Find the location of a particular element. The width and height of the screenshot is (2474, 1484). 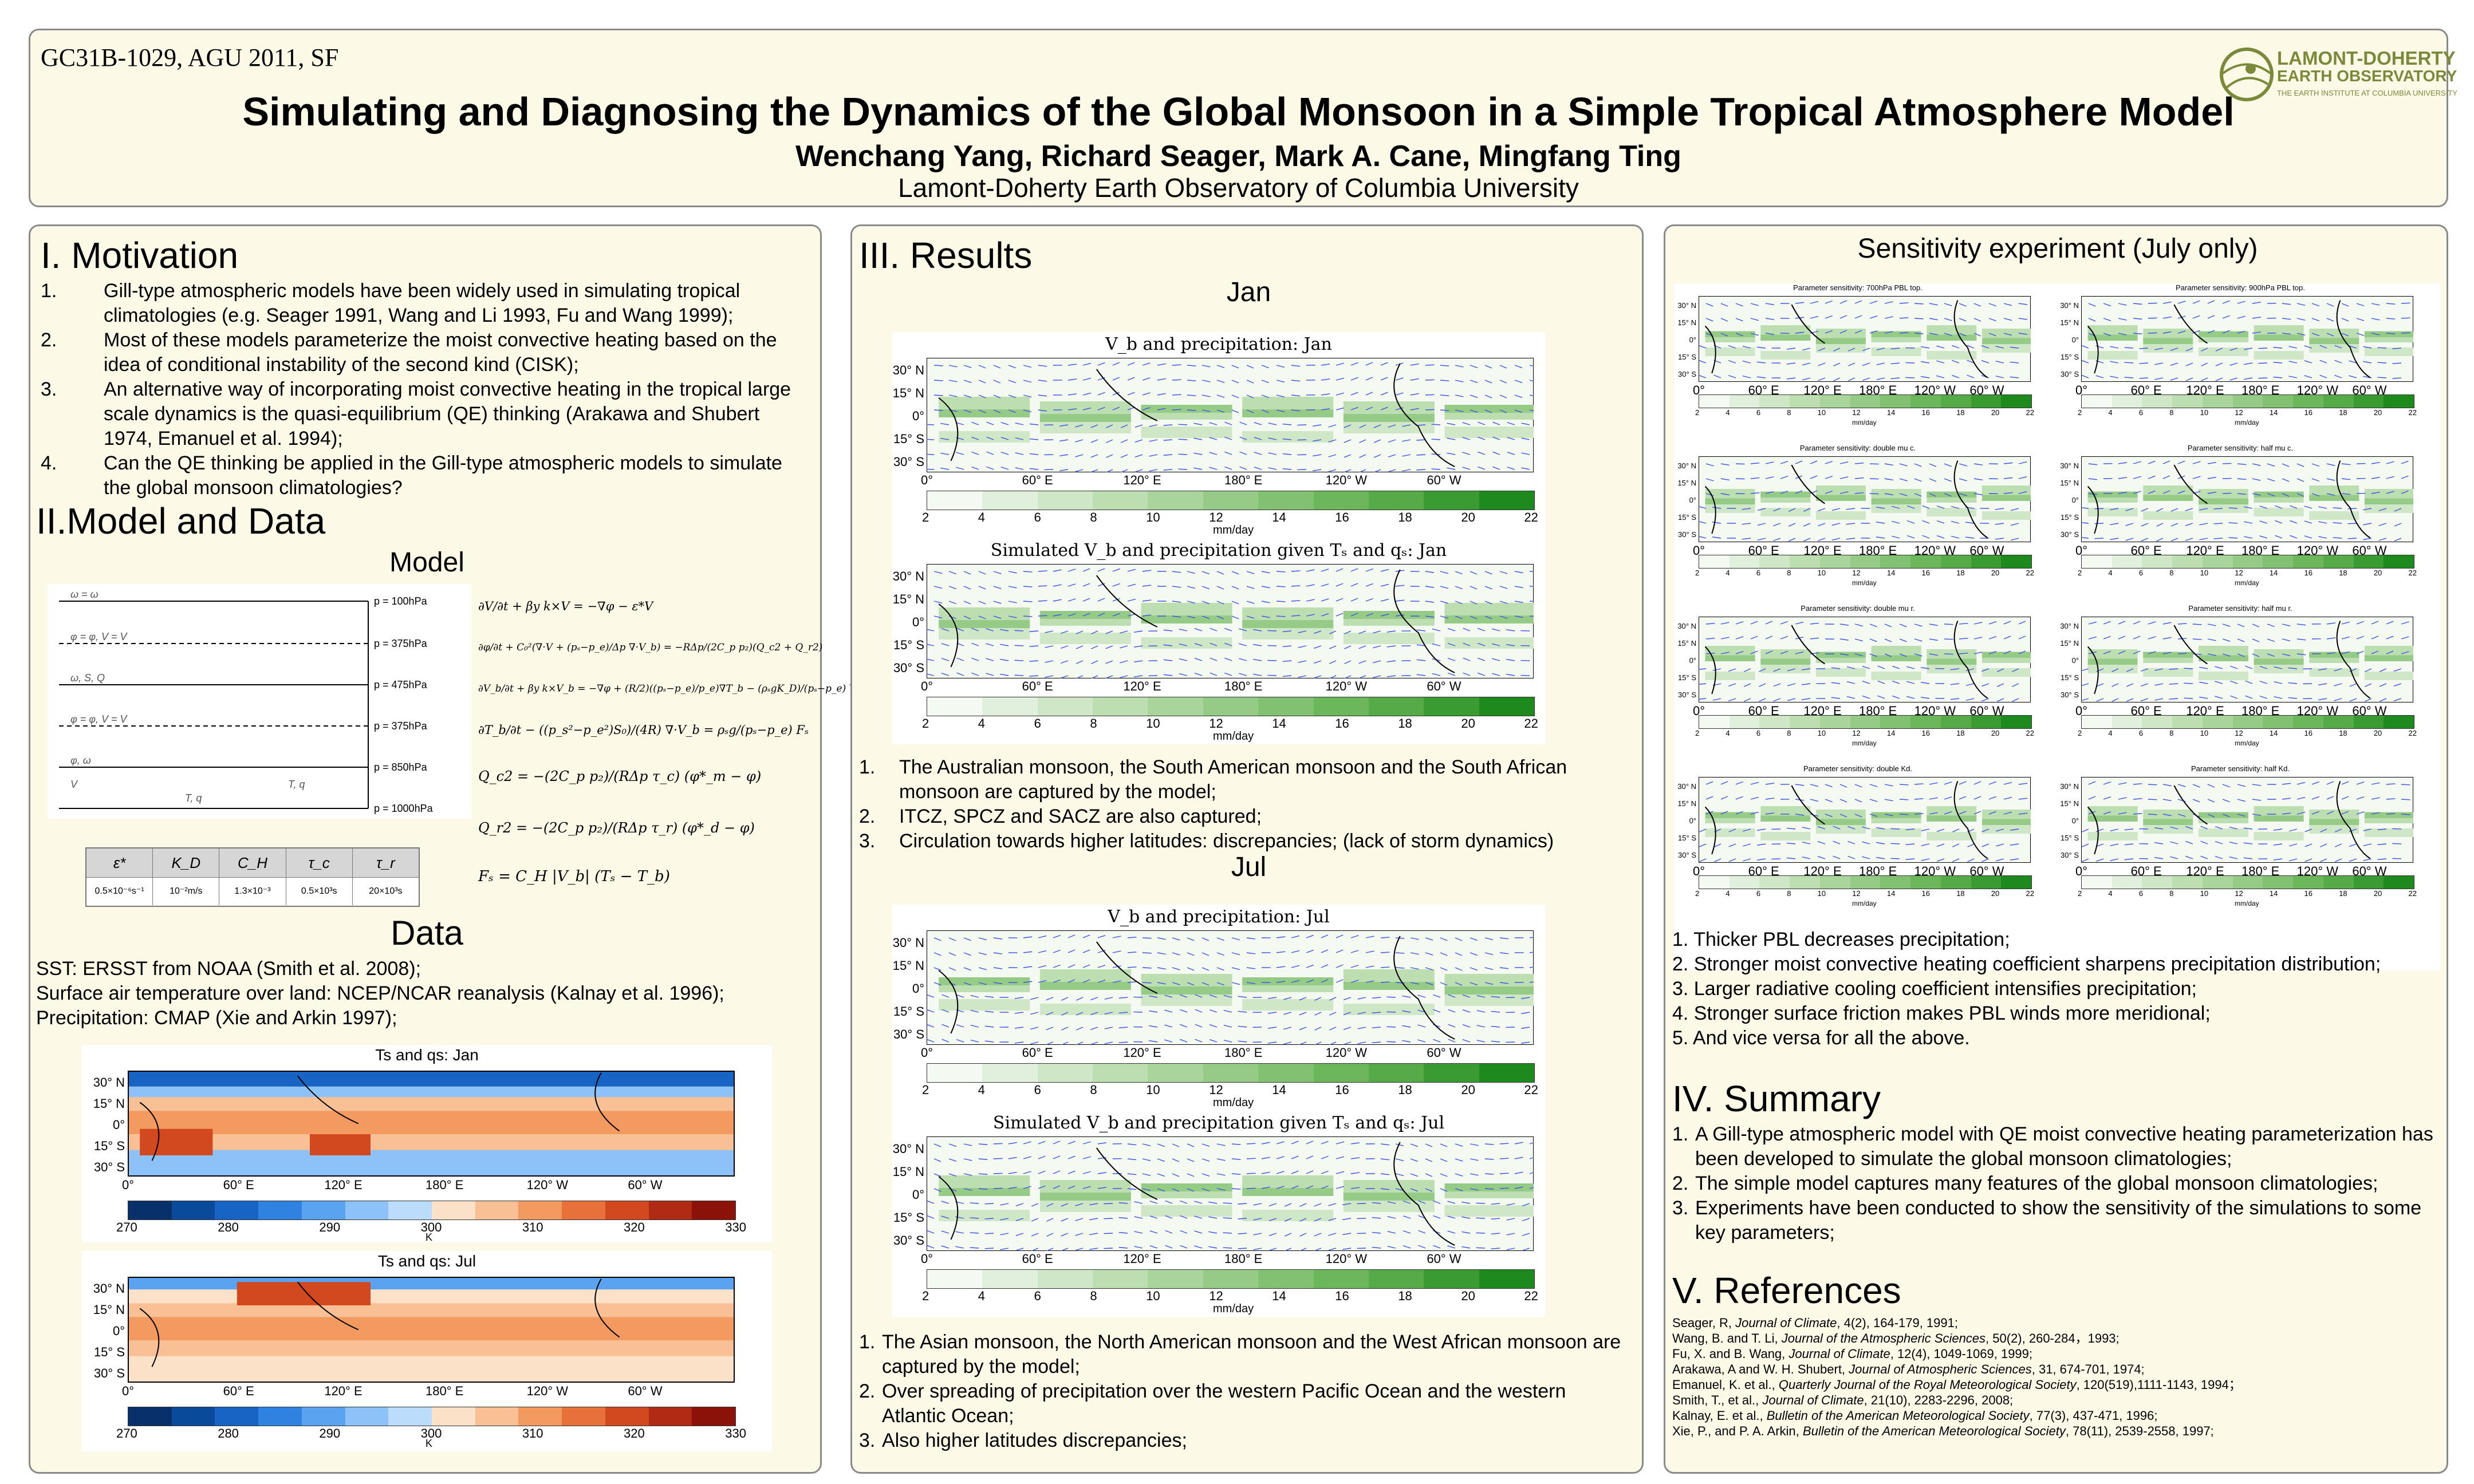

lon-tick-label: 60° W is located at coordinates (1444, 1052).